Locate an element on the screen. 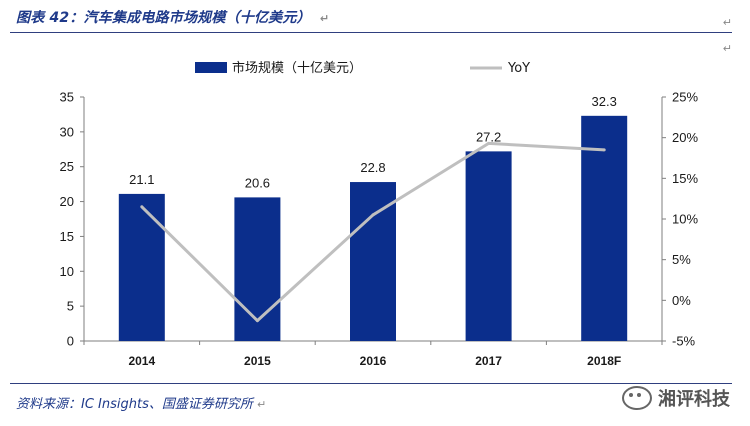  return-mark: ↵ is located at coordinates (324, 18).